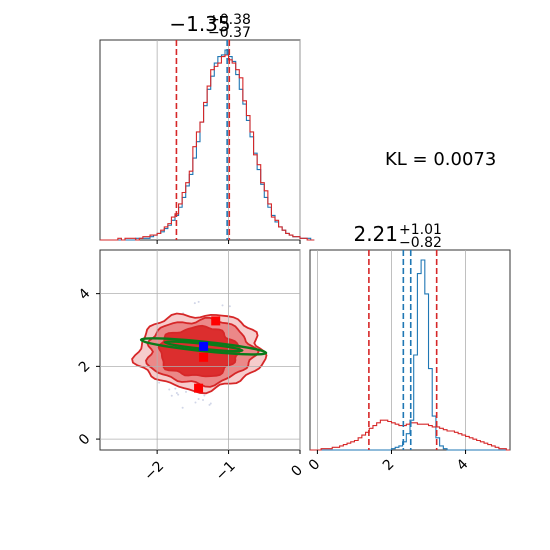  I want to click on param1-x-tick-label: 0, so click(297, 471).